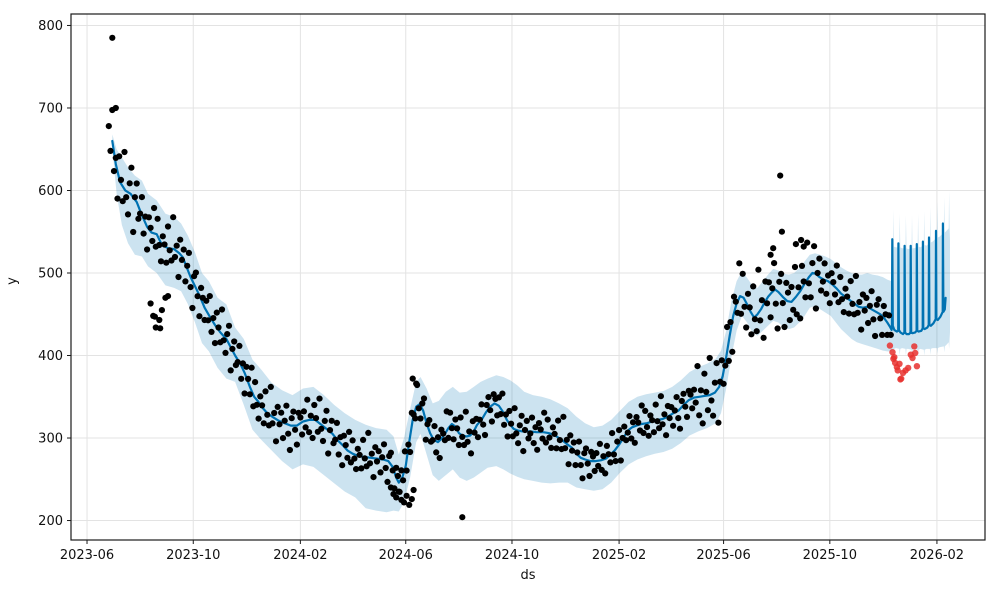 The image size is (1000, 604). I want to click on x-tick-label: 2024-02, so click(300, 555).